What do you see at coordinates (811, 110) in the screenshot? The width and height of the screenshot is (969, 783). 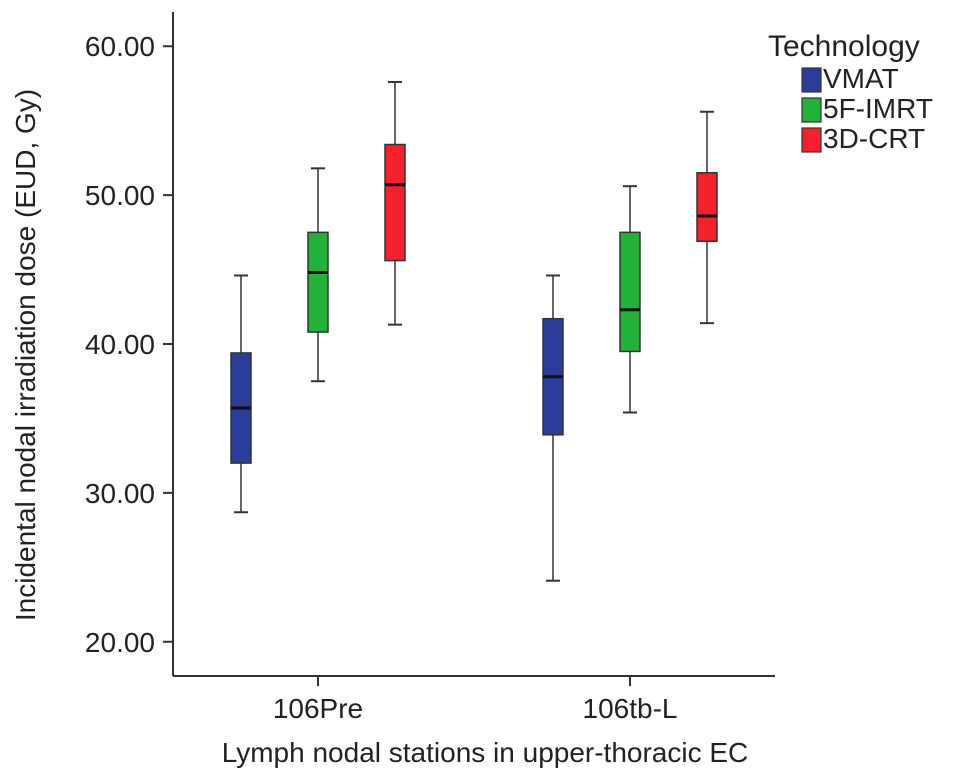 I see `legend-swatch-5f-imrt` at bounding box center [811, 110].